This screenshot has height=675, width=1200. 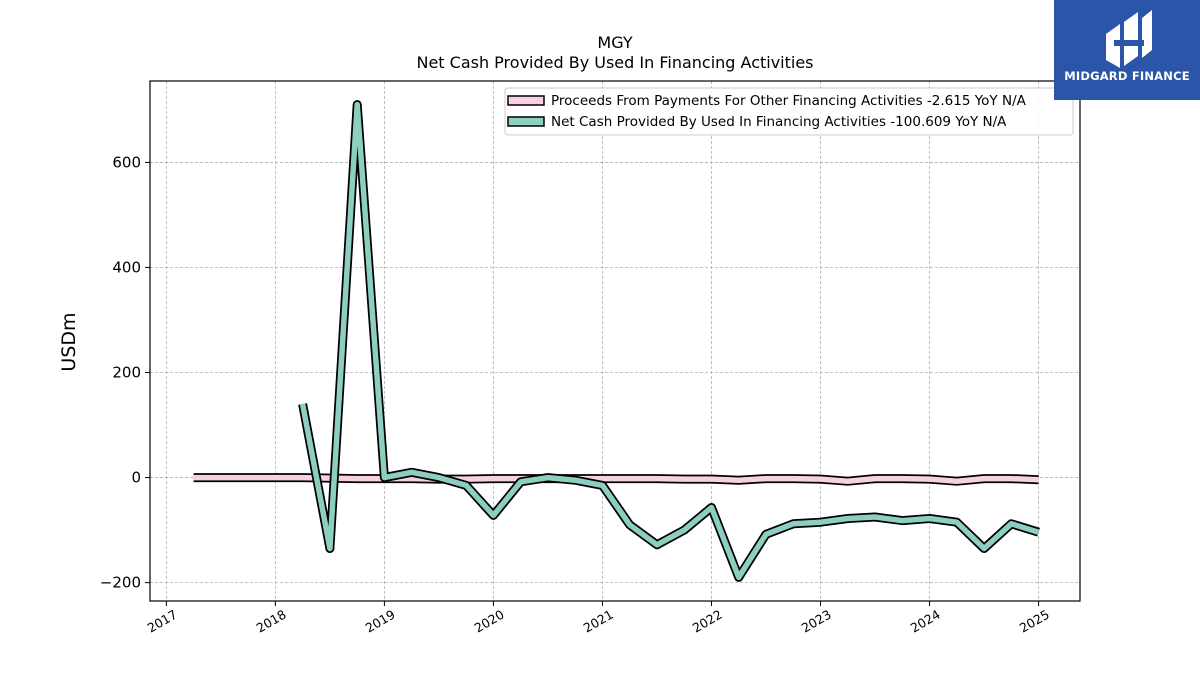 I want to click on y-tick-label: 200, so click(x=126, y=373).